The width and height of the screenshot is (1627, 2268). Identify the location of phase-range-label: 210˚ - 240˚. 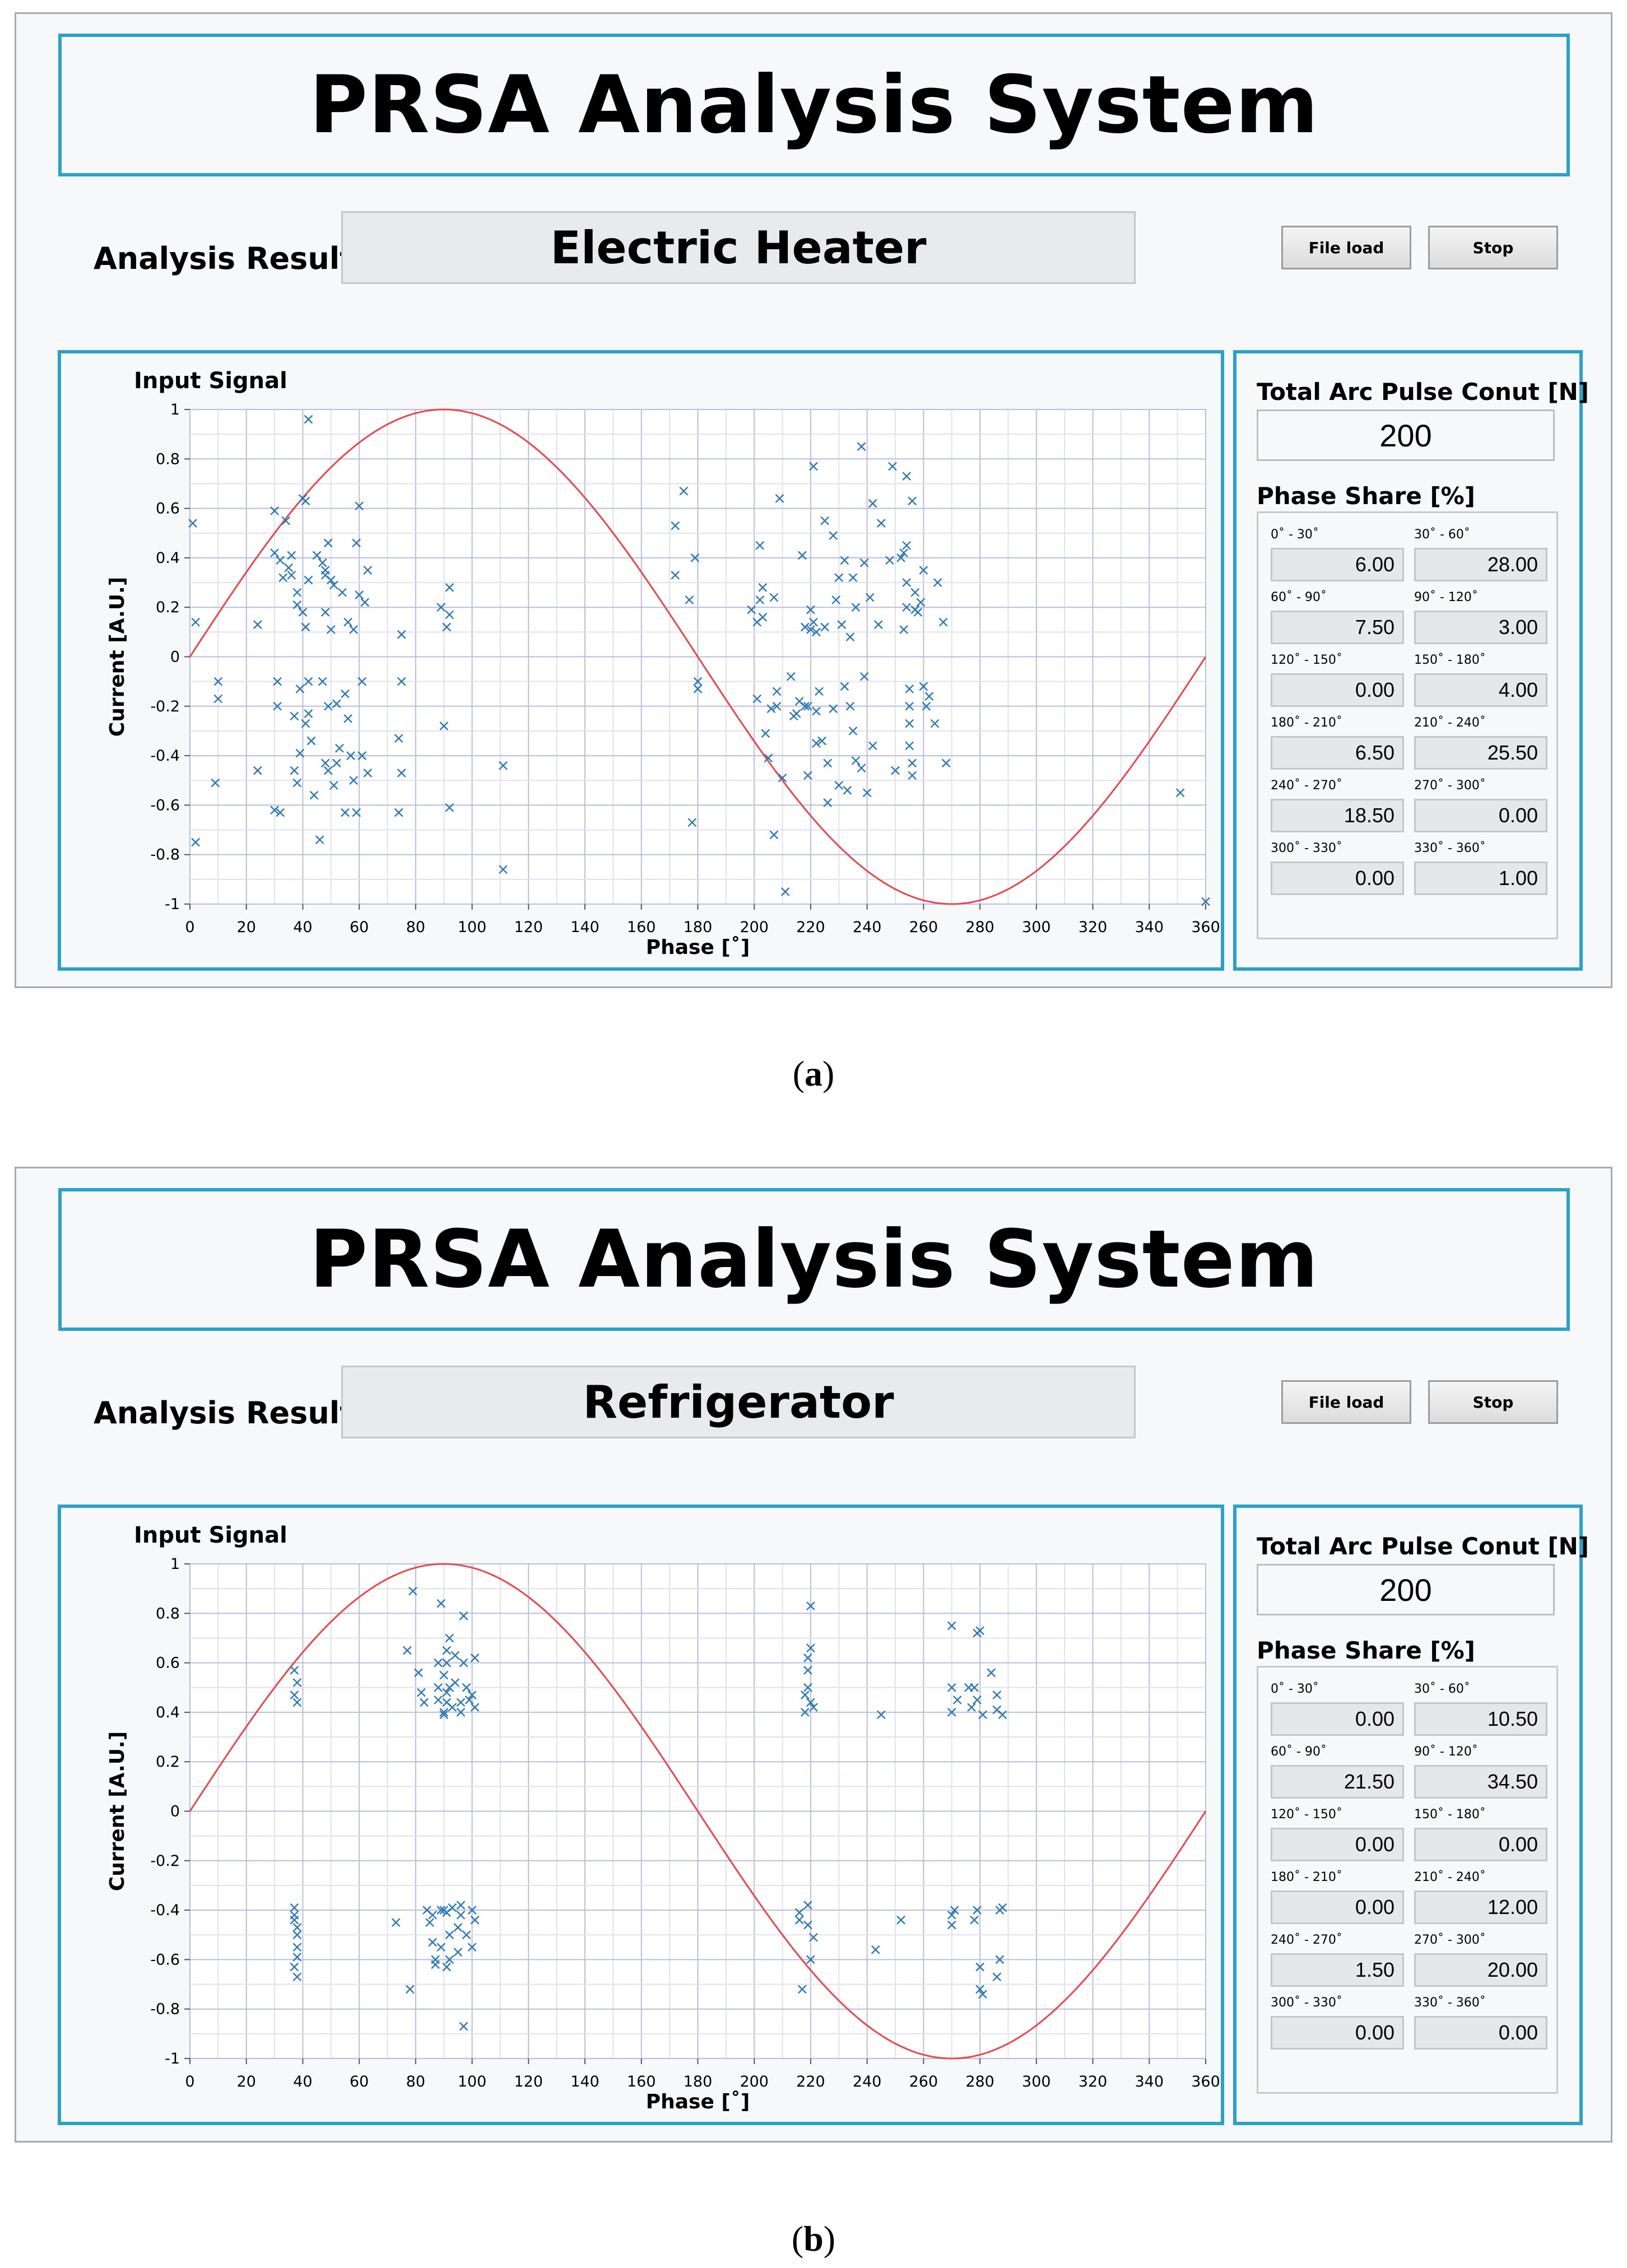
(1450, 1877).